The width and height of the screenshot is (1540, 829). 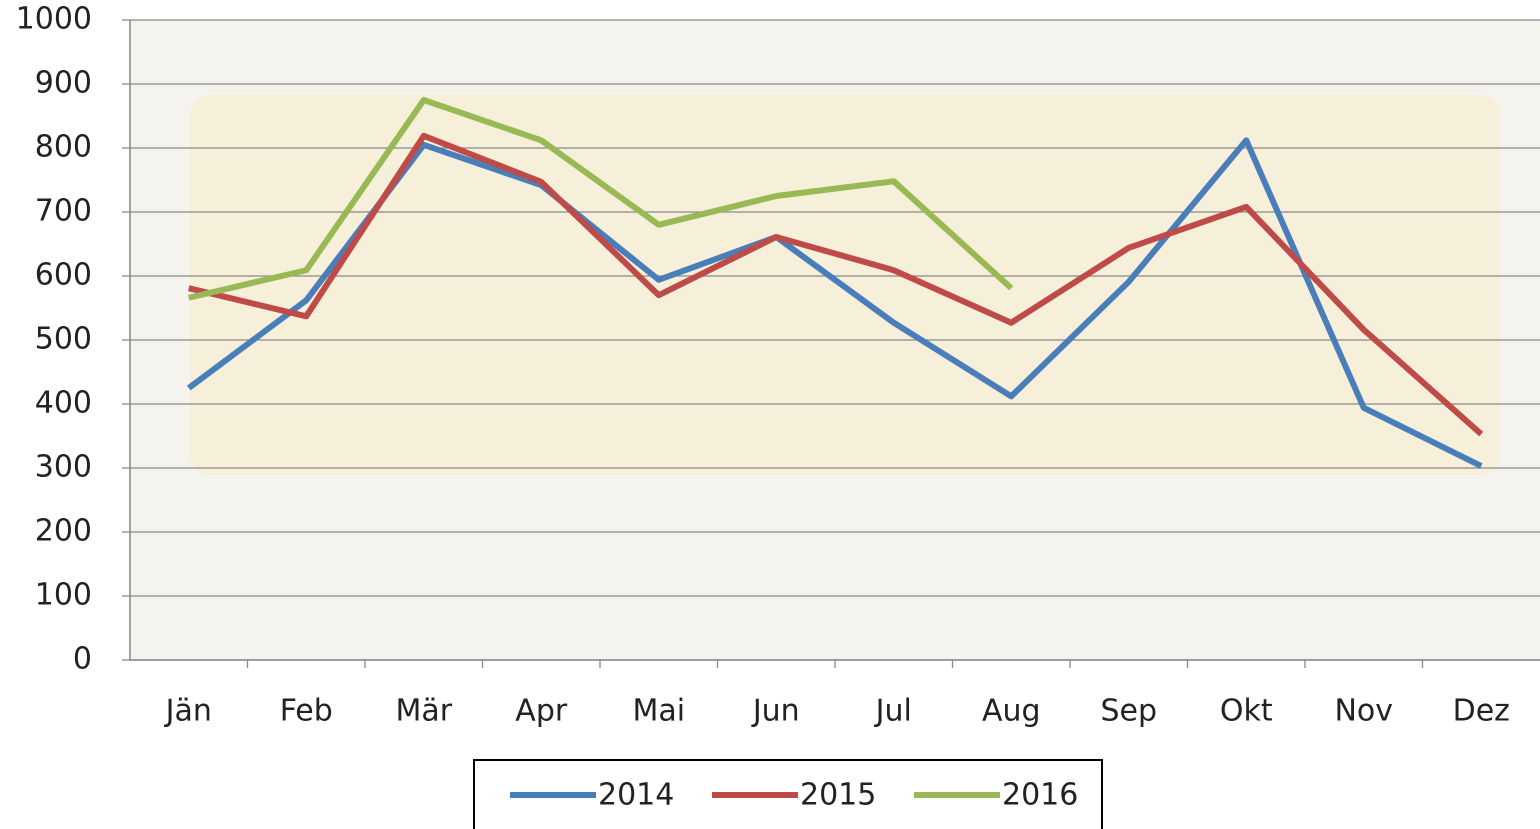 What do you see at coordinates (63, 339) in the screenshot?
I see `y-tick-label: 500` at bounding box center [63, 339].